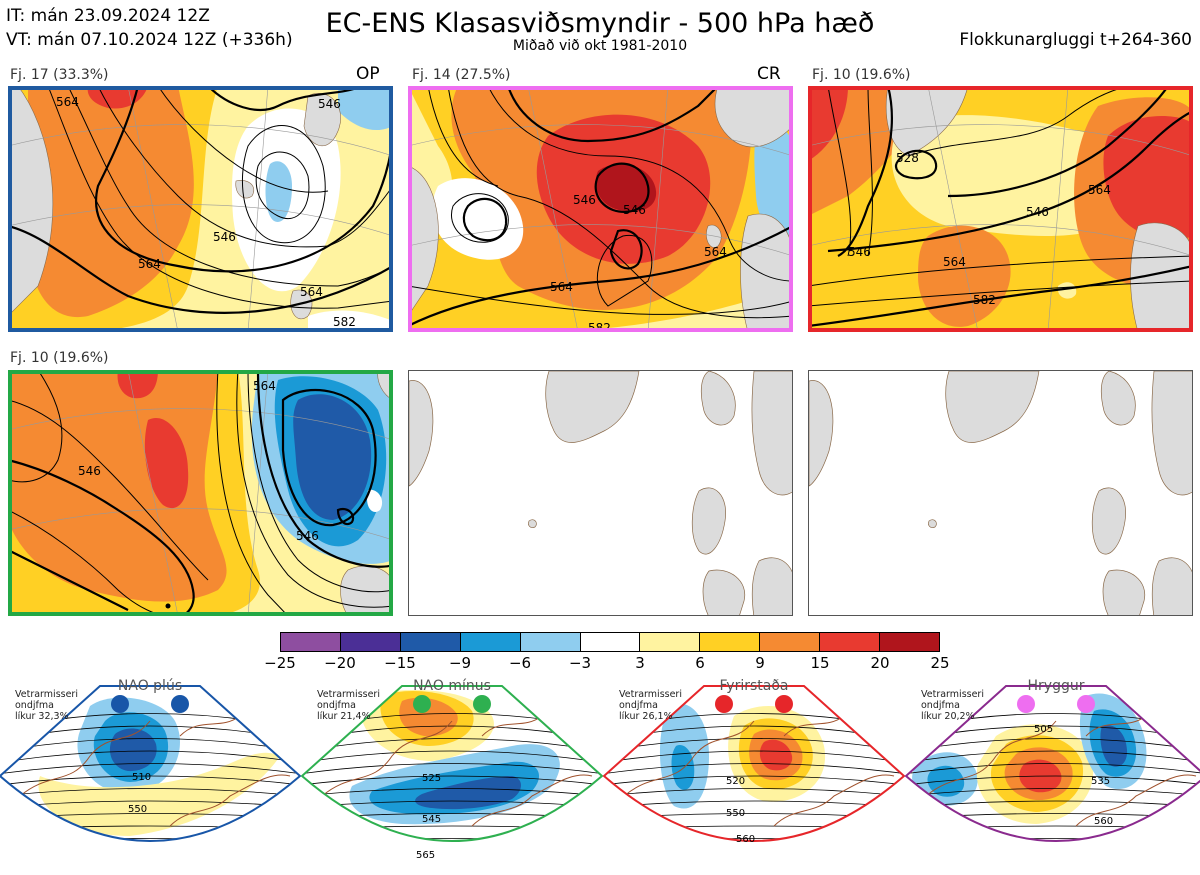 Image resolution: width=1200 pixels, height=875 pixels. I want to click on cluster-1-label: Fj. 17 (33.3%), so click(59, 75).